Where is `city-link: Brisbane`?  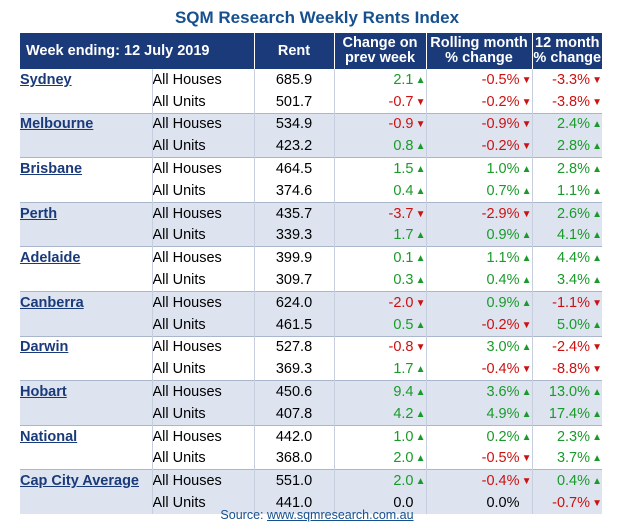
city-link: Brisbane is located at coordinates (86, 168).